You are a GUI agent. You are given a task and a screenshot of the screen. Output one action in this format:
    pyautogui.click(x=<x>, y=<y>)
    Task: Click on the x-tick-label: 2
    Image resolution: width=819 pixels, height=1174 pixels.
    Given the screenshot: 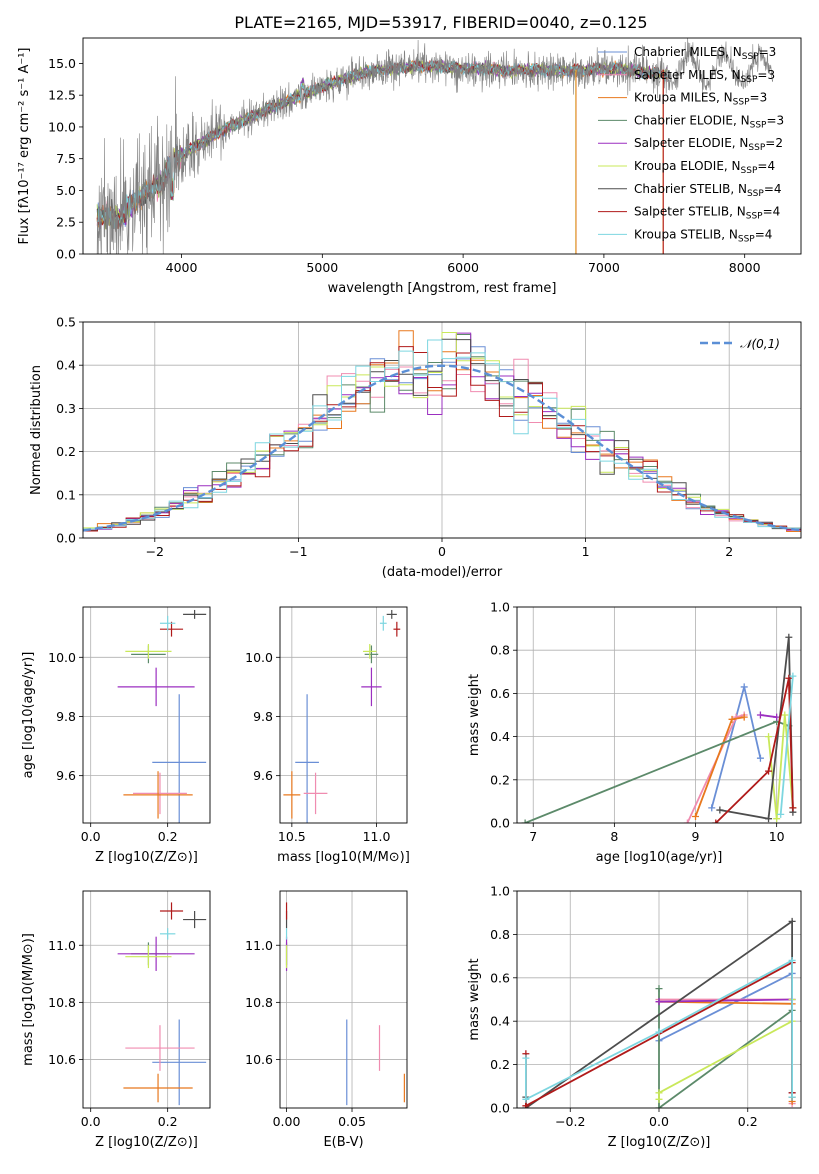 What is the action you would take?
    pyautogui.click(x=729, y=551)
    